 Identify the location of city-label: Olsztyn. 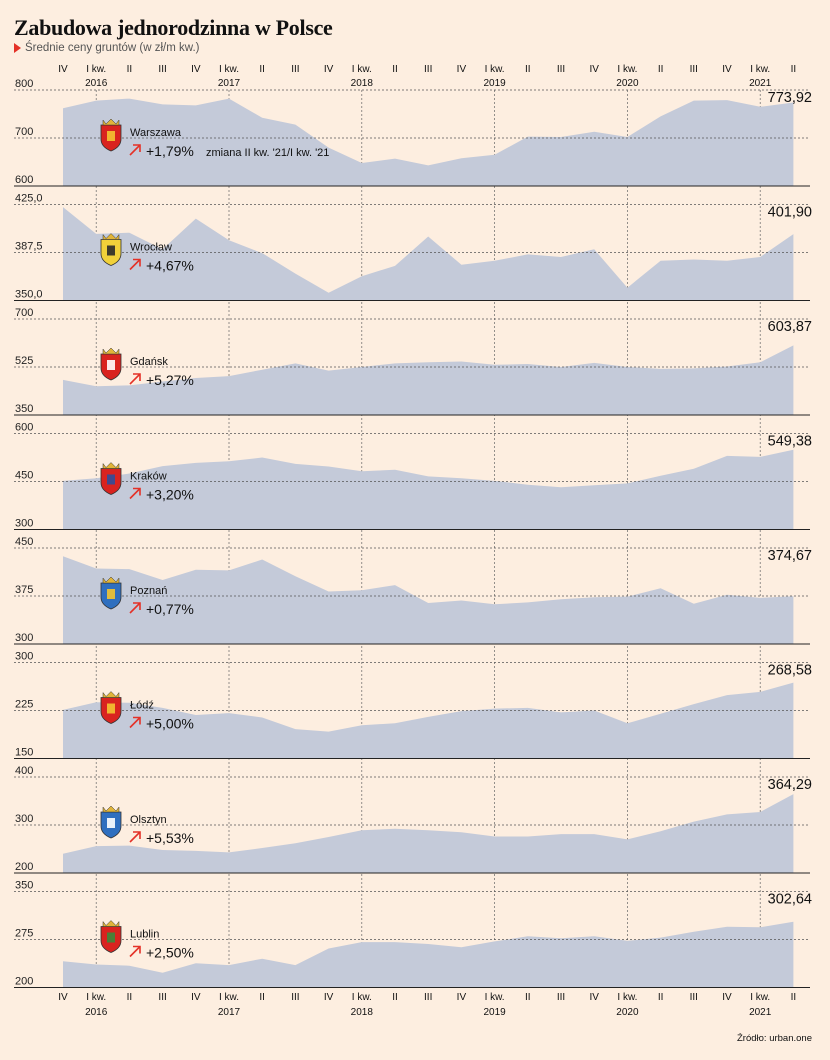
(148, 820).